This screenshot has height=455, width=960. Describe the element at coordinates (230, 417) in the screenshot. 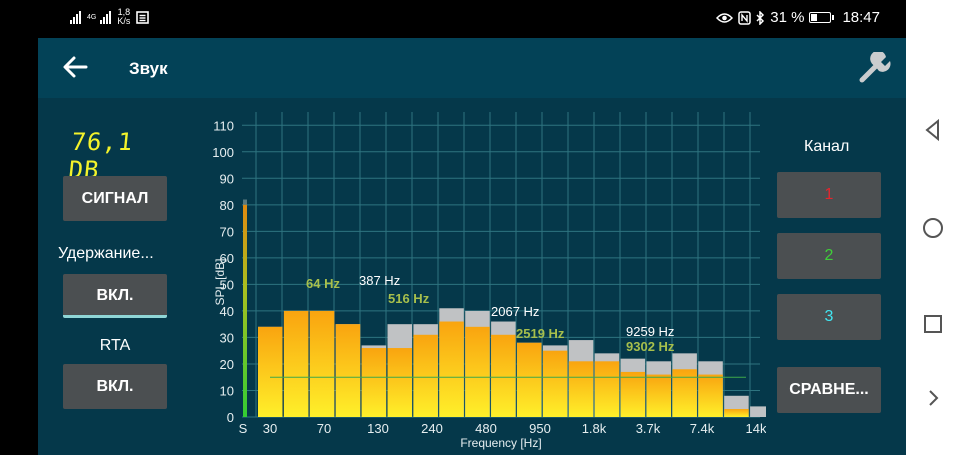

I see `y-tick-label: 0` at that location.